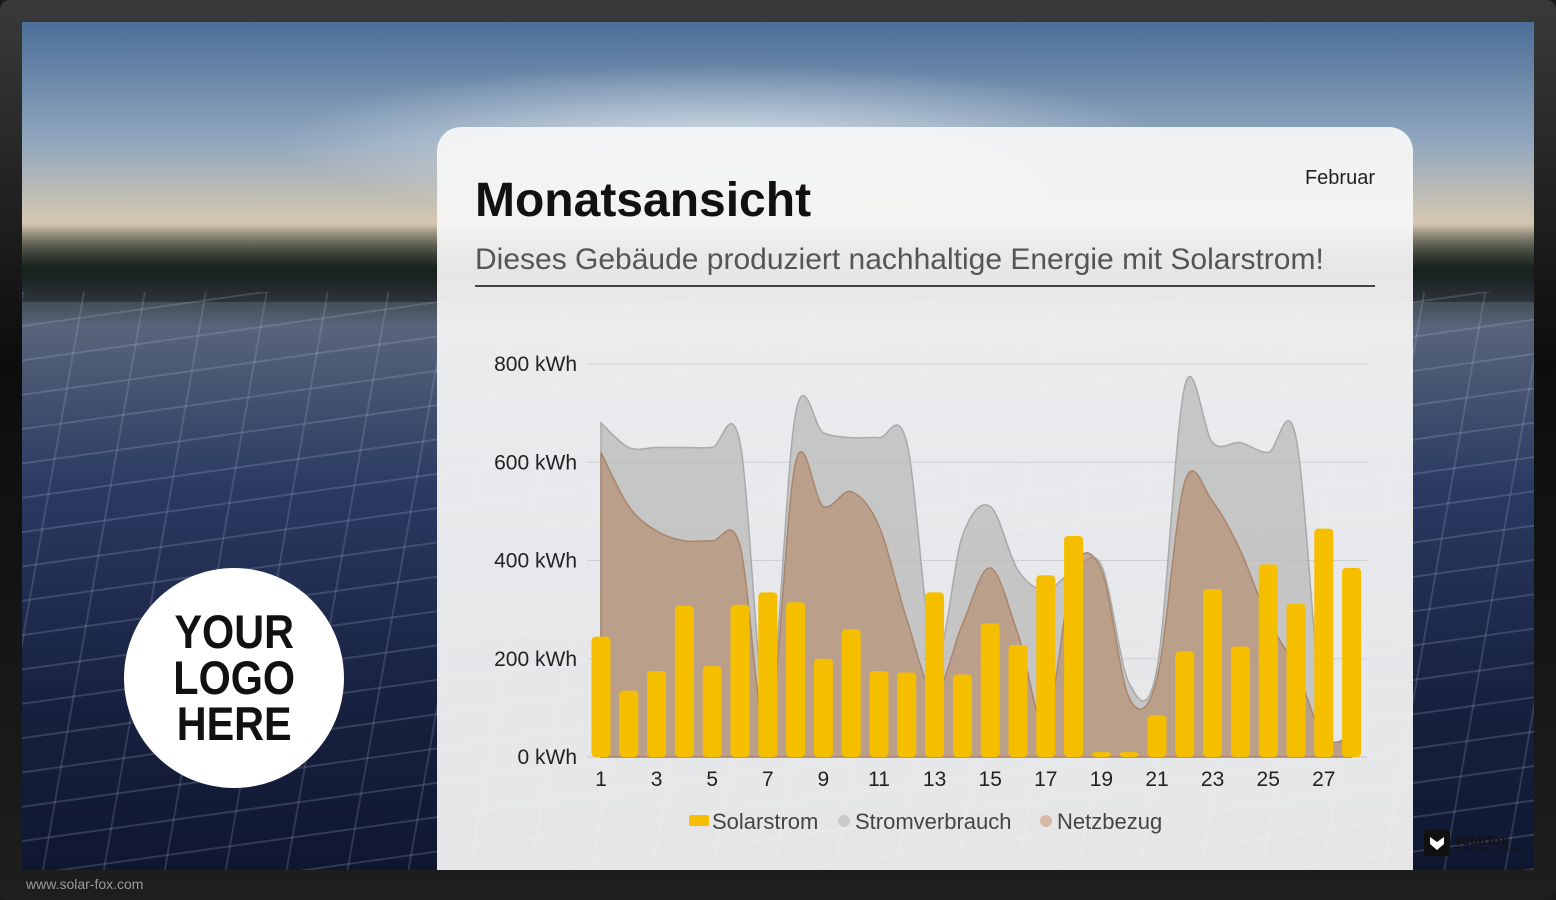 The width and height of the screenshot is (1556, 900). Describe the element at coordinates (601, 779) in the screenshot. I see `x-tick-label: 1` at that location.